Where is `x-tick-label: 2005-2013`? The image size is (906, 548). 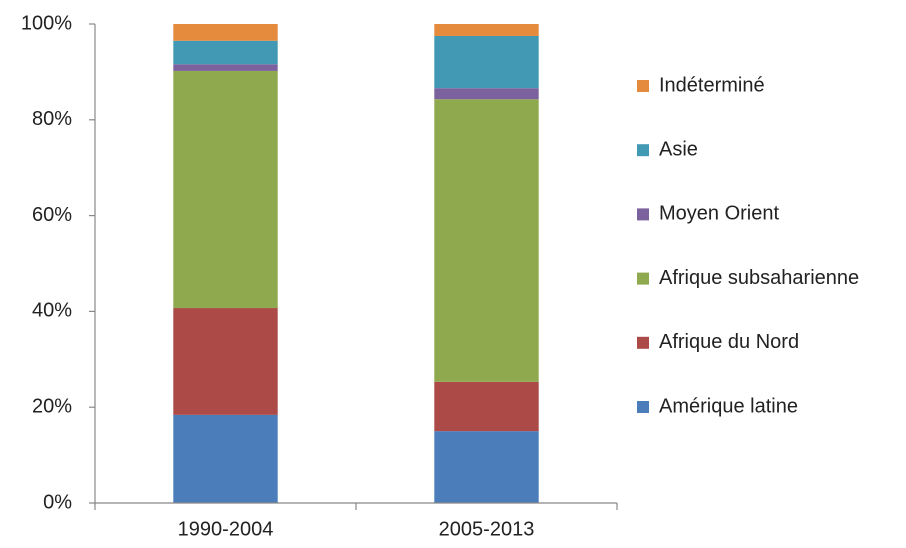 x-tick-label: 2005-2013 is located at coordinates (487, 529).